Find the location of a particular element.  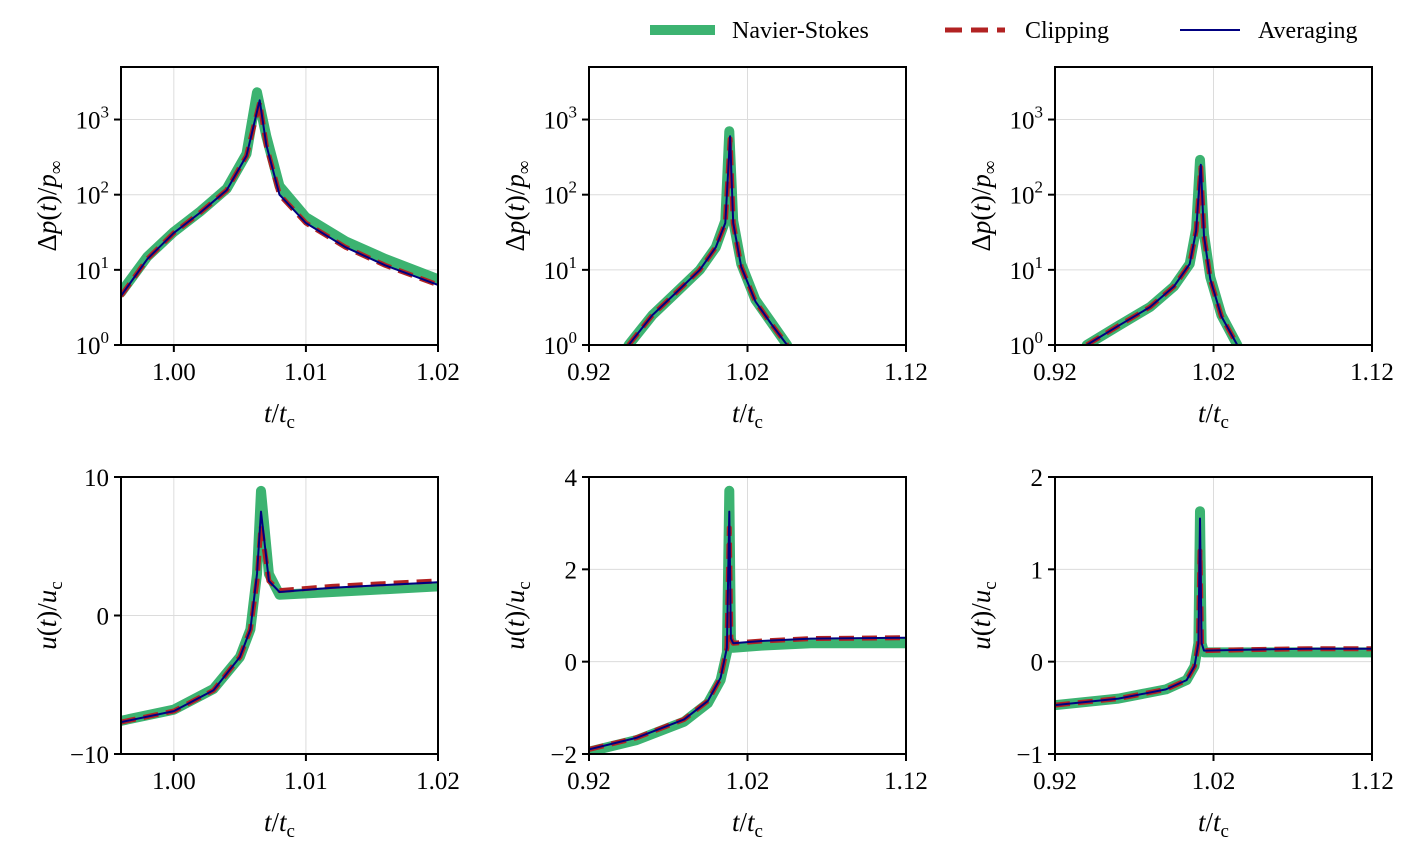

panel-1-series is located at coordinates (279, 192).